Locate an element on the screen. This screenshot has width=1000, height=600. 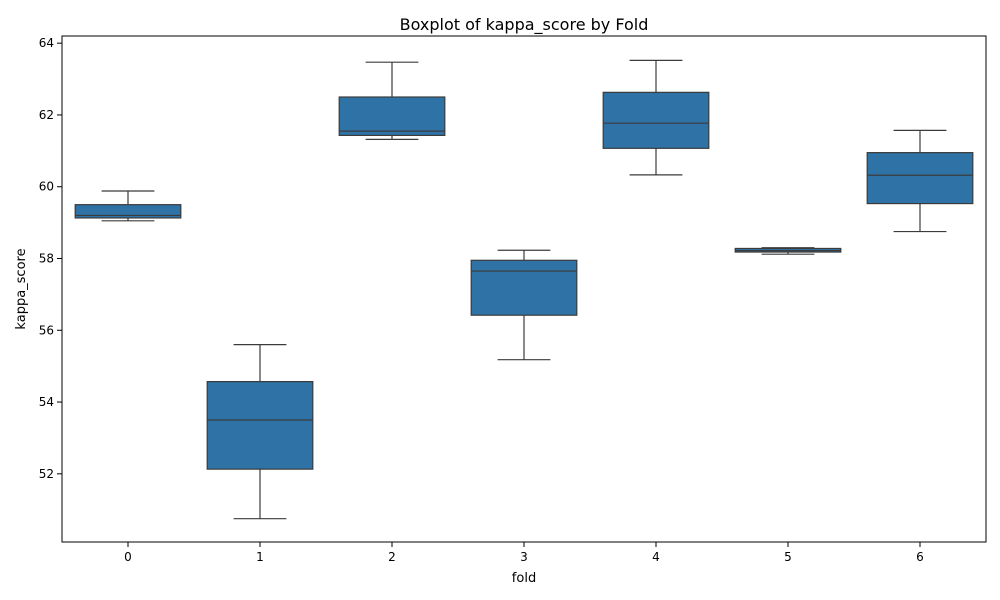
x-axis: 0 1 2 3 4 5 6 is located at coordinates (524, 553).